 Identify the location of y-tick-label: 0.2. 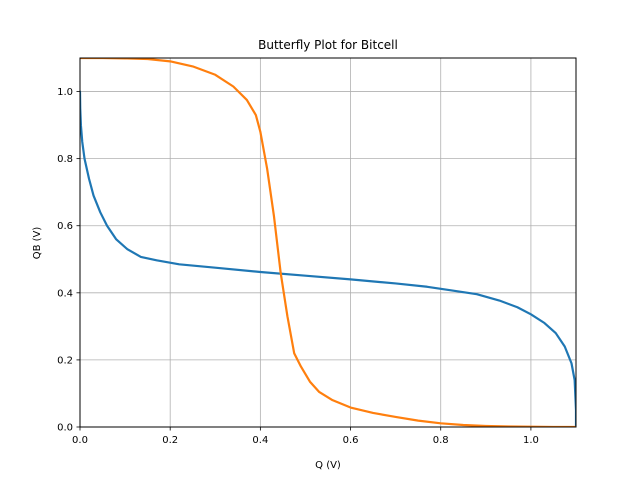
(65, 360).